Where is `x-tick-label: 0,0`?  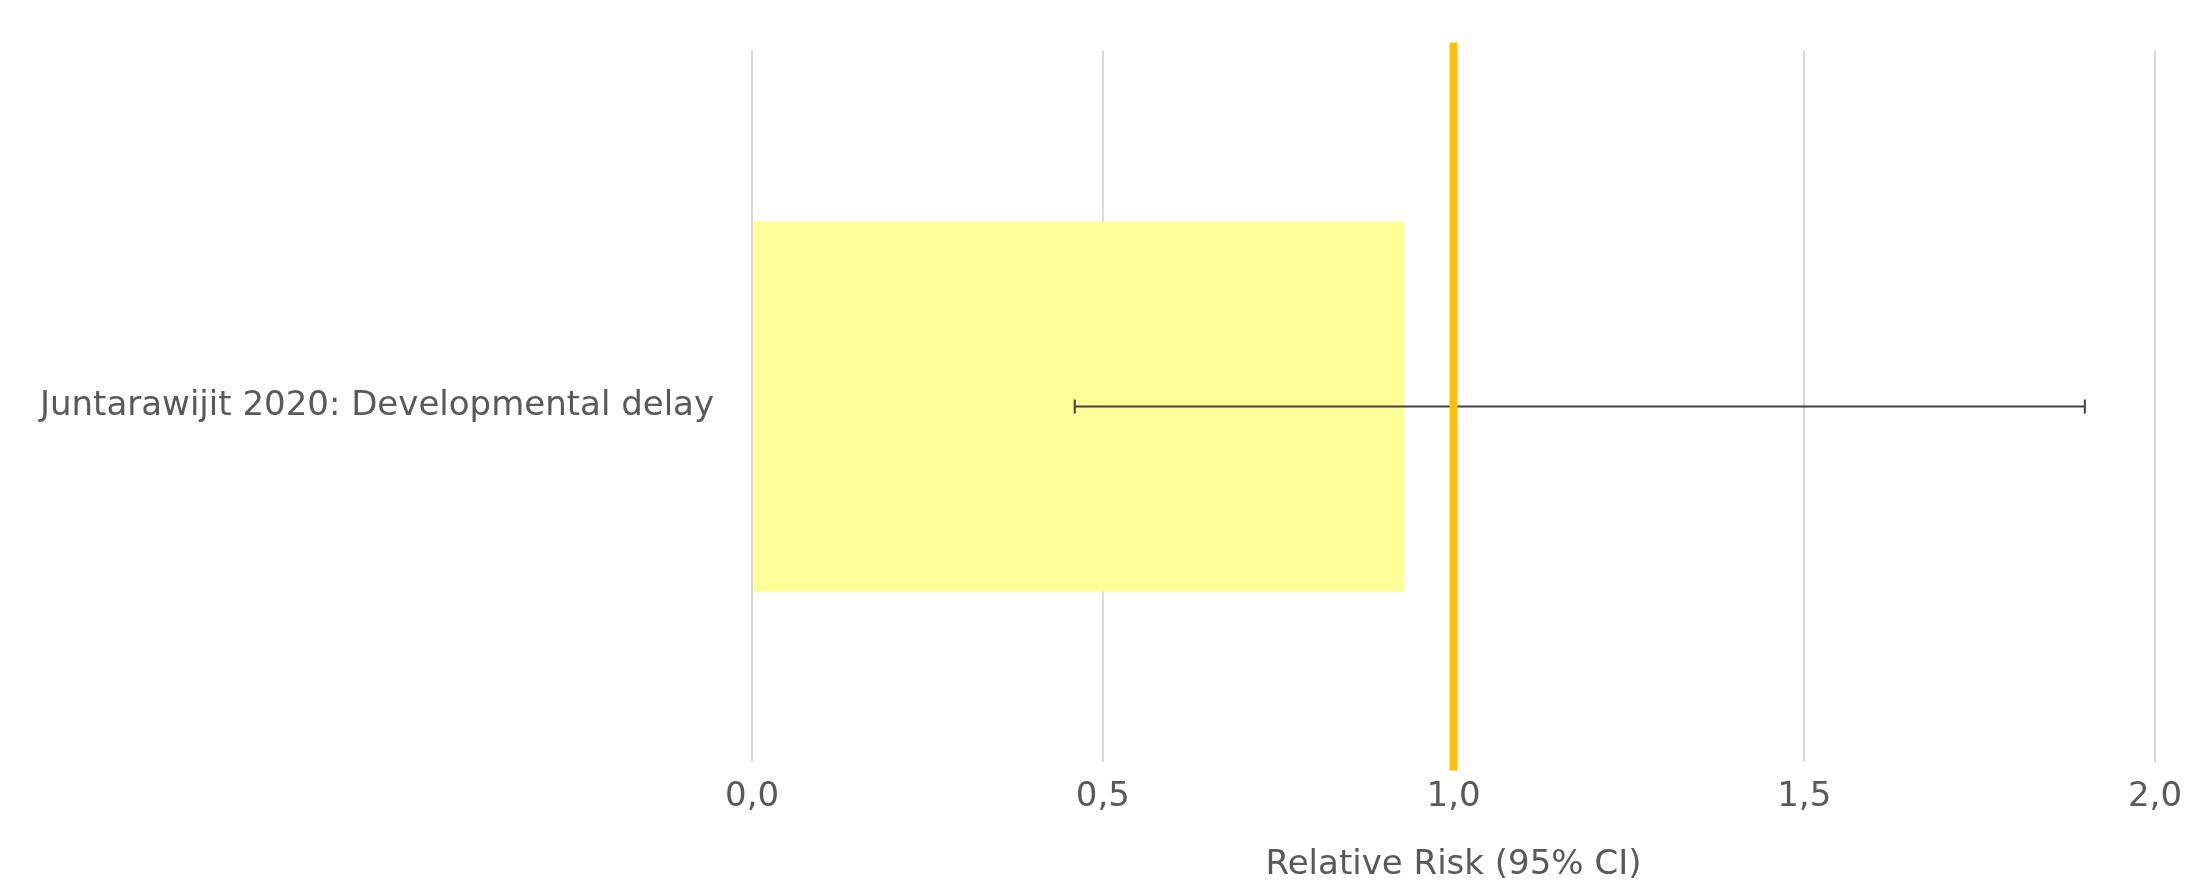 x-tick-label: 0,0 is located at coordinates (752, 793).